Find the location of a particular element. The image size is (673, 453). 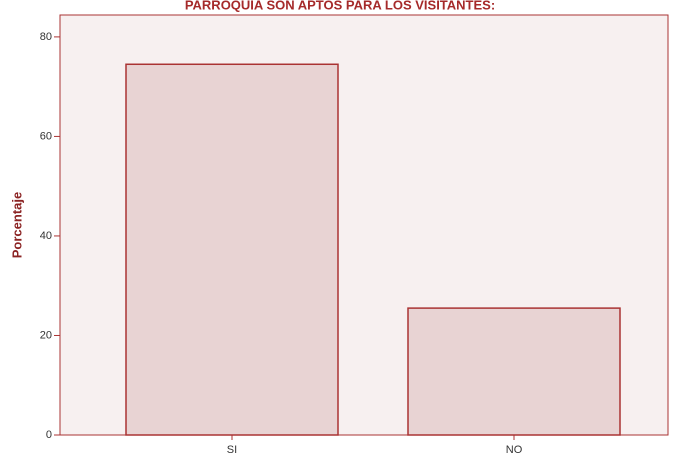

y-tick-label: 0 is located at coordinates (49, 435).